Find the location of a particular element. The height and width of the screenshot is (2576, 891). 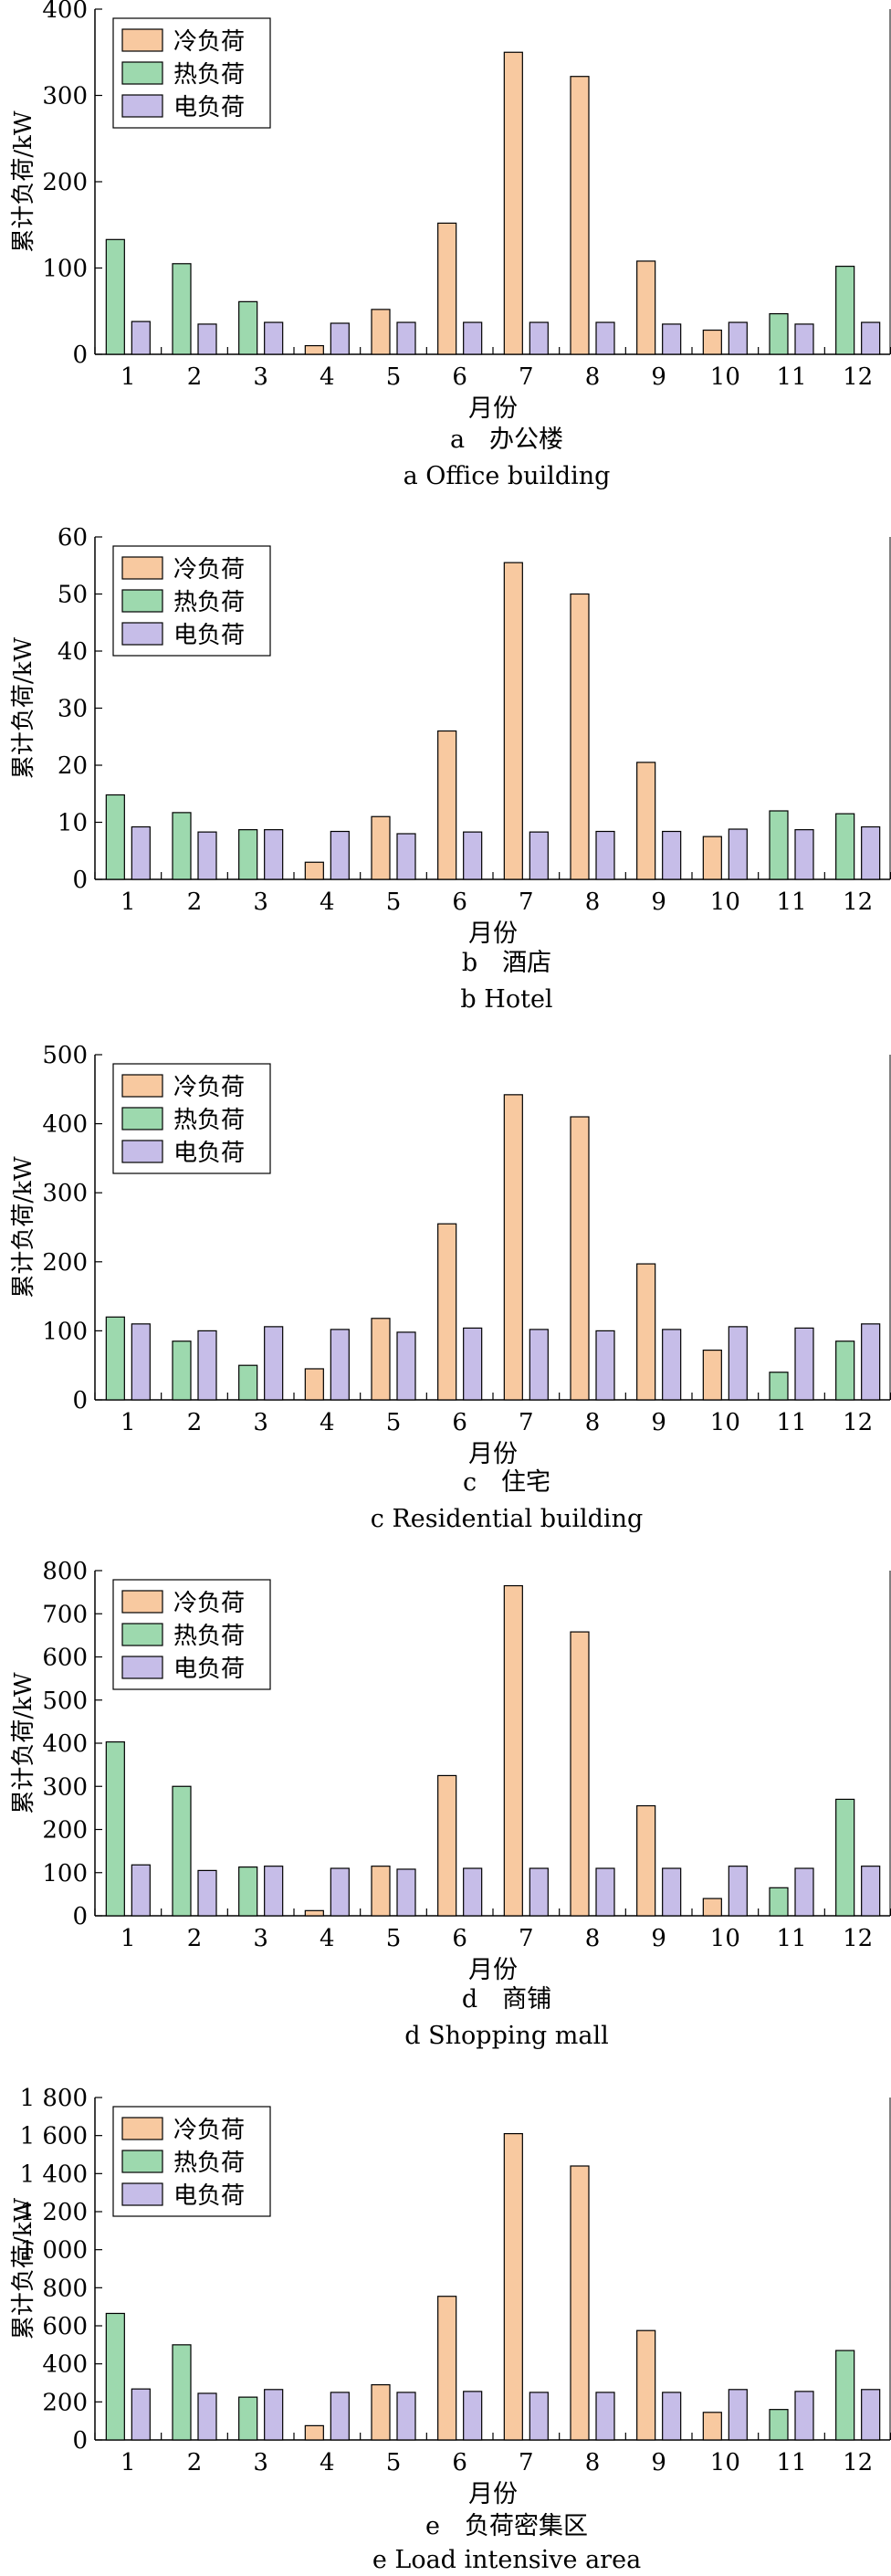

x-tick-label: 10 is located at coordinates (725, 1938).